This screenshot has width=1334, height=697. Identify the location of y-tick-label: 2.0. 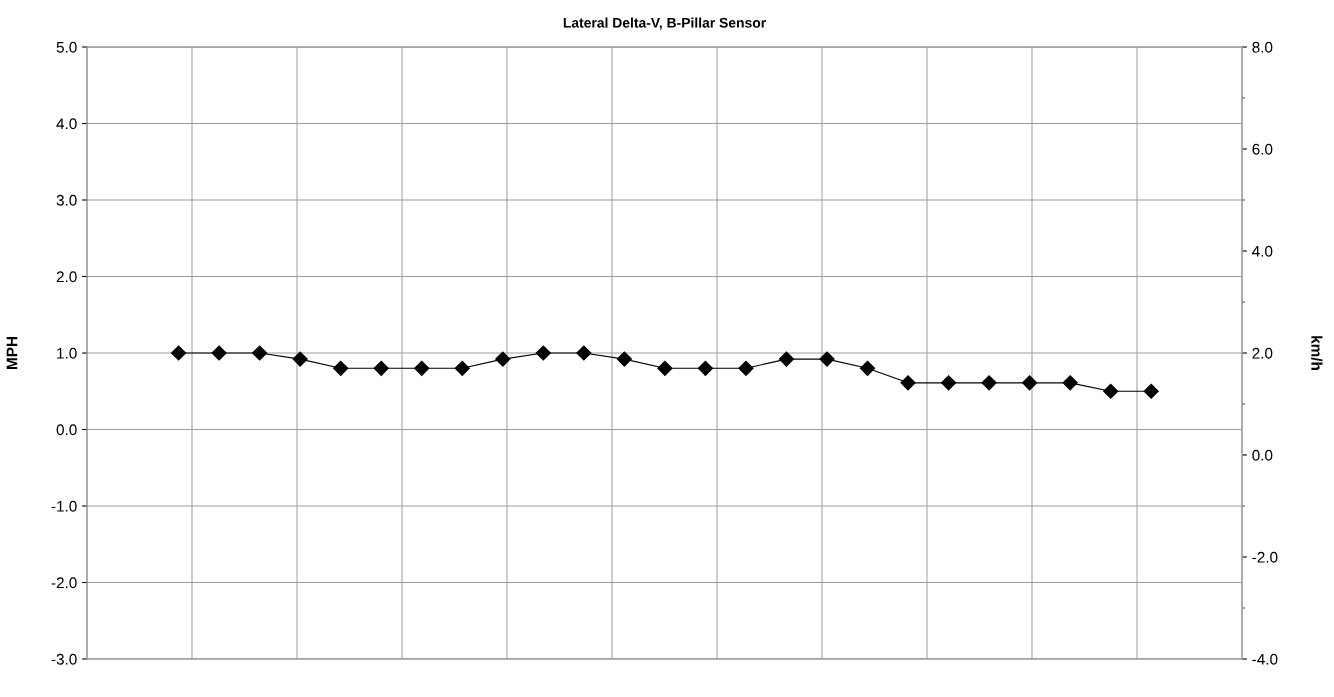
(66, 277).